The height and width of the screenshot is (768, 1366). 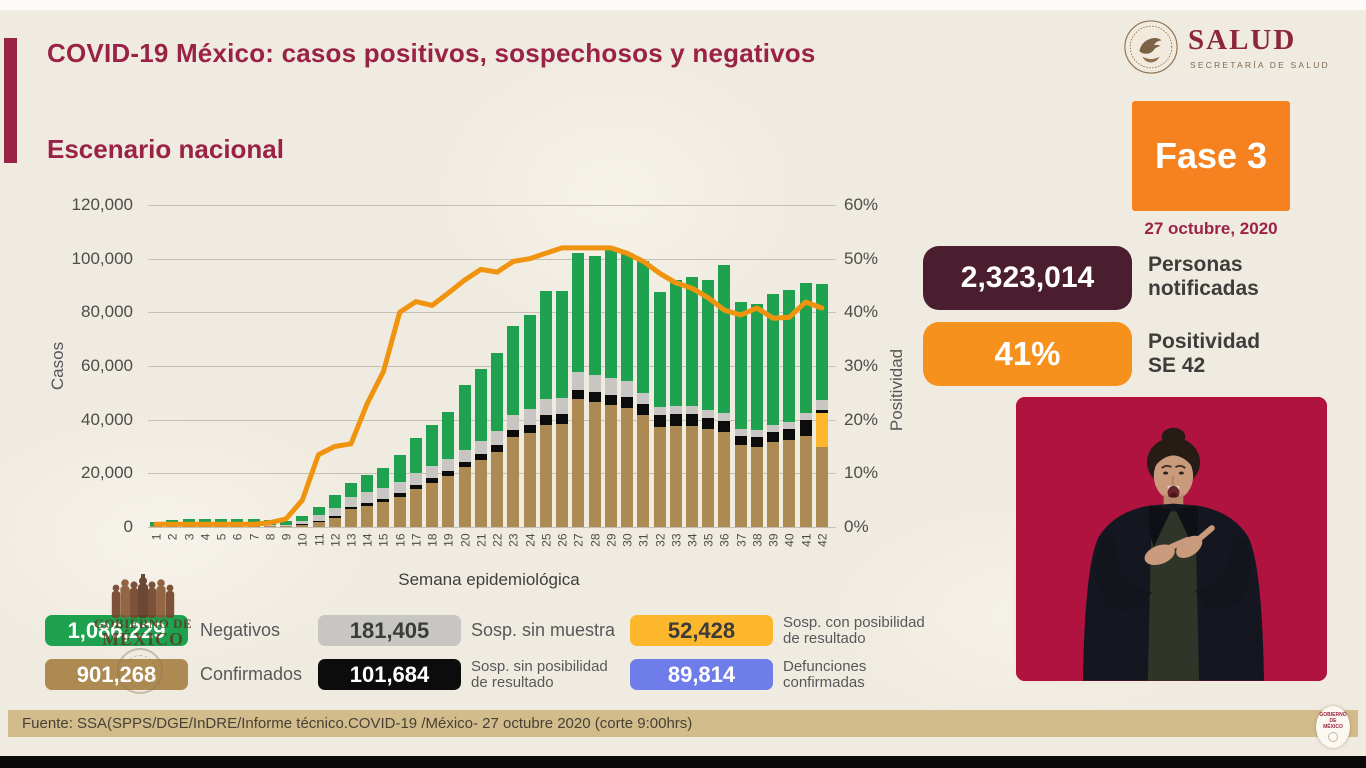 What do you see at coordinates (856, 526) in the screenshot?
I see `y2-tick-label: 0%` at bounding box center [856, 526].